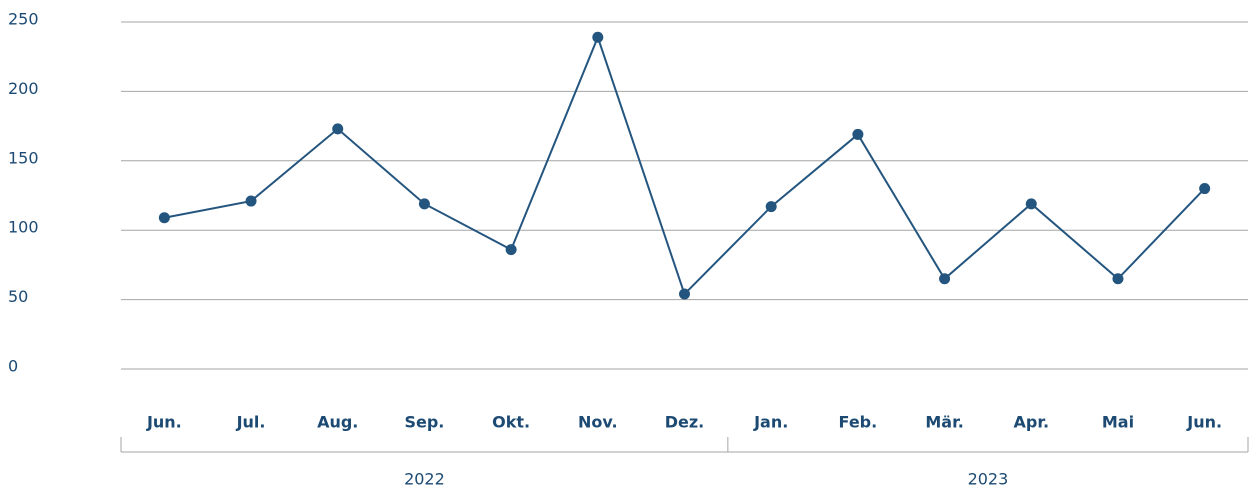 This screenshot has width=1249, height=490. Describe the element at coordinates (18, 296) in the screenshot. I see `y-tick-label: 50` at that location.